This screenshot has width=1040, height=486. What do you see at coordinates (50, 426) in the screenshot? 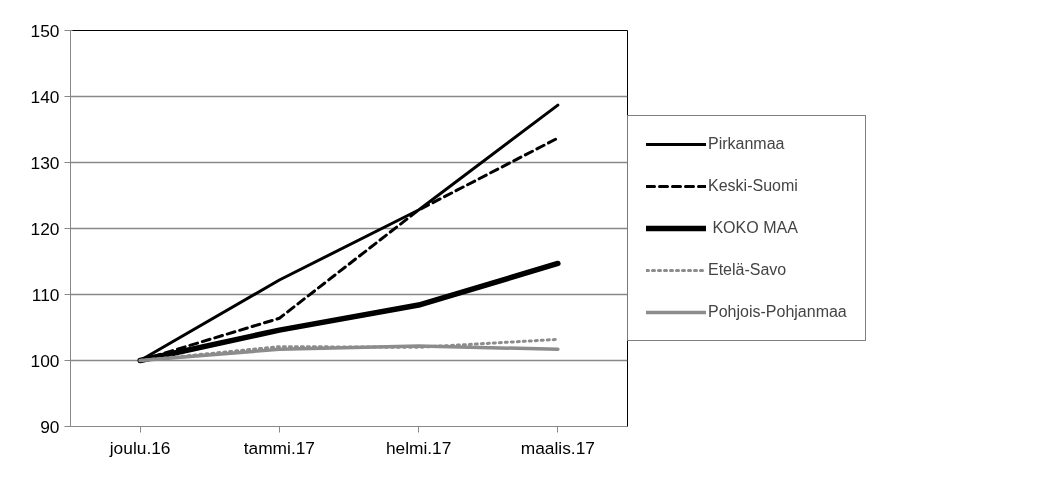
I see `y-tick-label: 90` at bounding box center [50, 426].